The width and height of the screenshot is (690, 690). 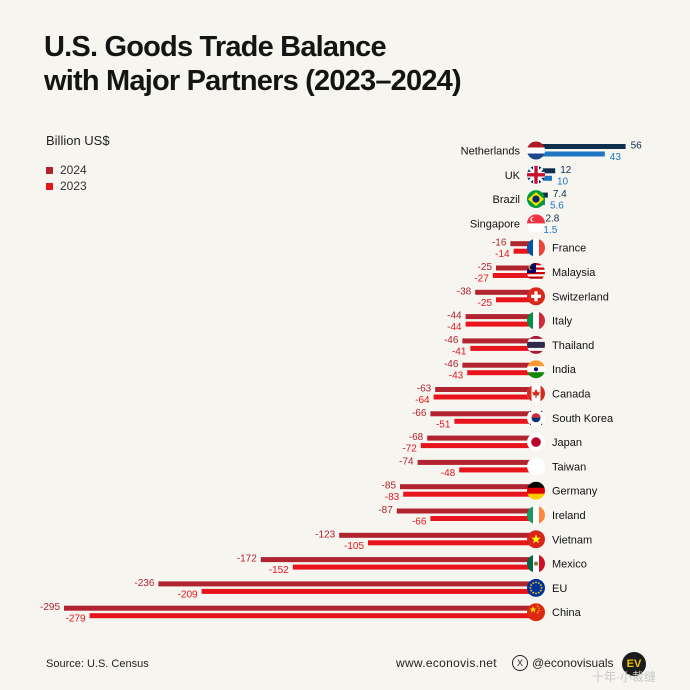 I want to click on social-handle: X @econovisuals, so click(x=563, y=663).